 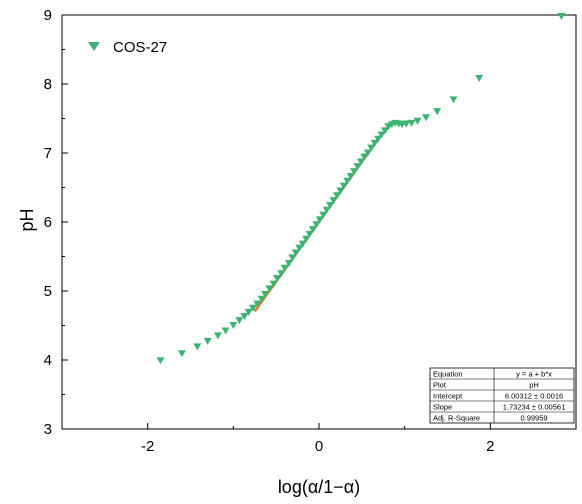 What do you see at coordinates (534, 385) in the screenshot?
I see `fit-table-value: pH` at bounding box center [534, 385].